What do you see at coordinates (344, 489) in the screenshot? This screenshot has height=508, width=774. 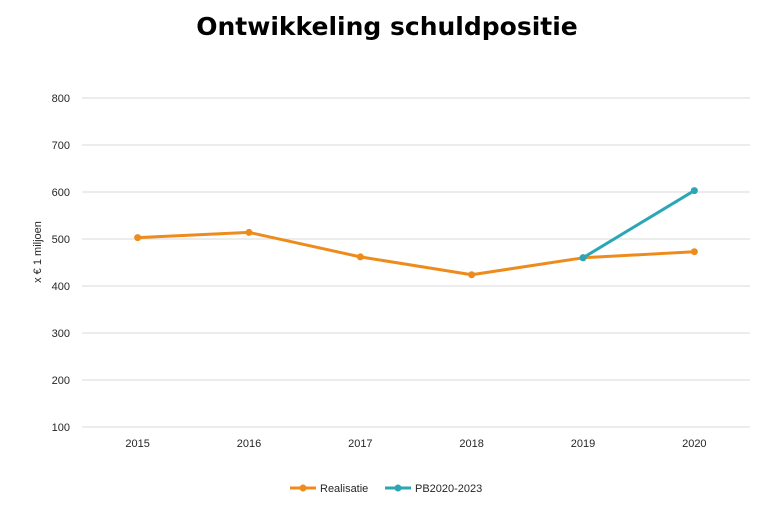 I see `legend-label: Realisatie` at bounding box center [344, 489].